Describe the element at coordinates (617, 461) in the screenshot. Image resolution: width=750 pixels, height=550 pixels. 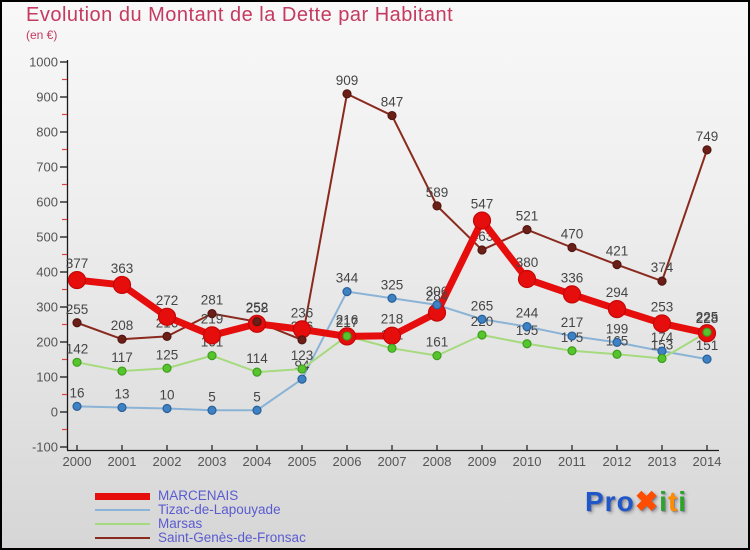
I see `x-tick-label: 2012` at that location.